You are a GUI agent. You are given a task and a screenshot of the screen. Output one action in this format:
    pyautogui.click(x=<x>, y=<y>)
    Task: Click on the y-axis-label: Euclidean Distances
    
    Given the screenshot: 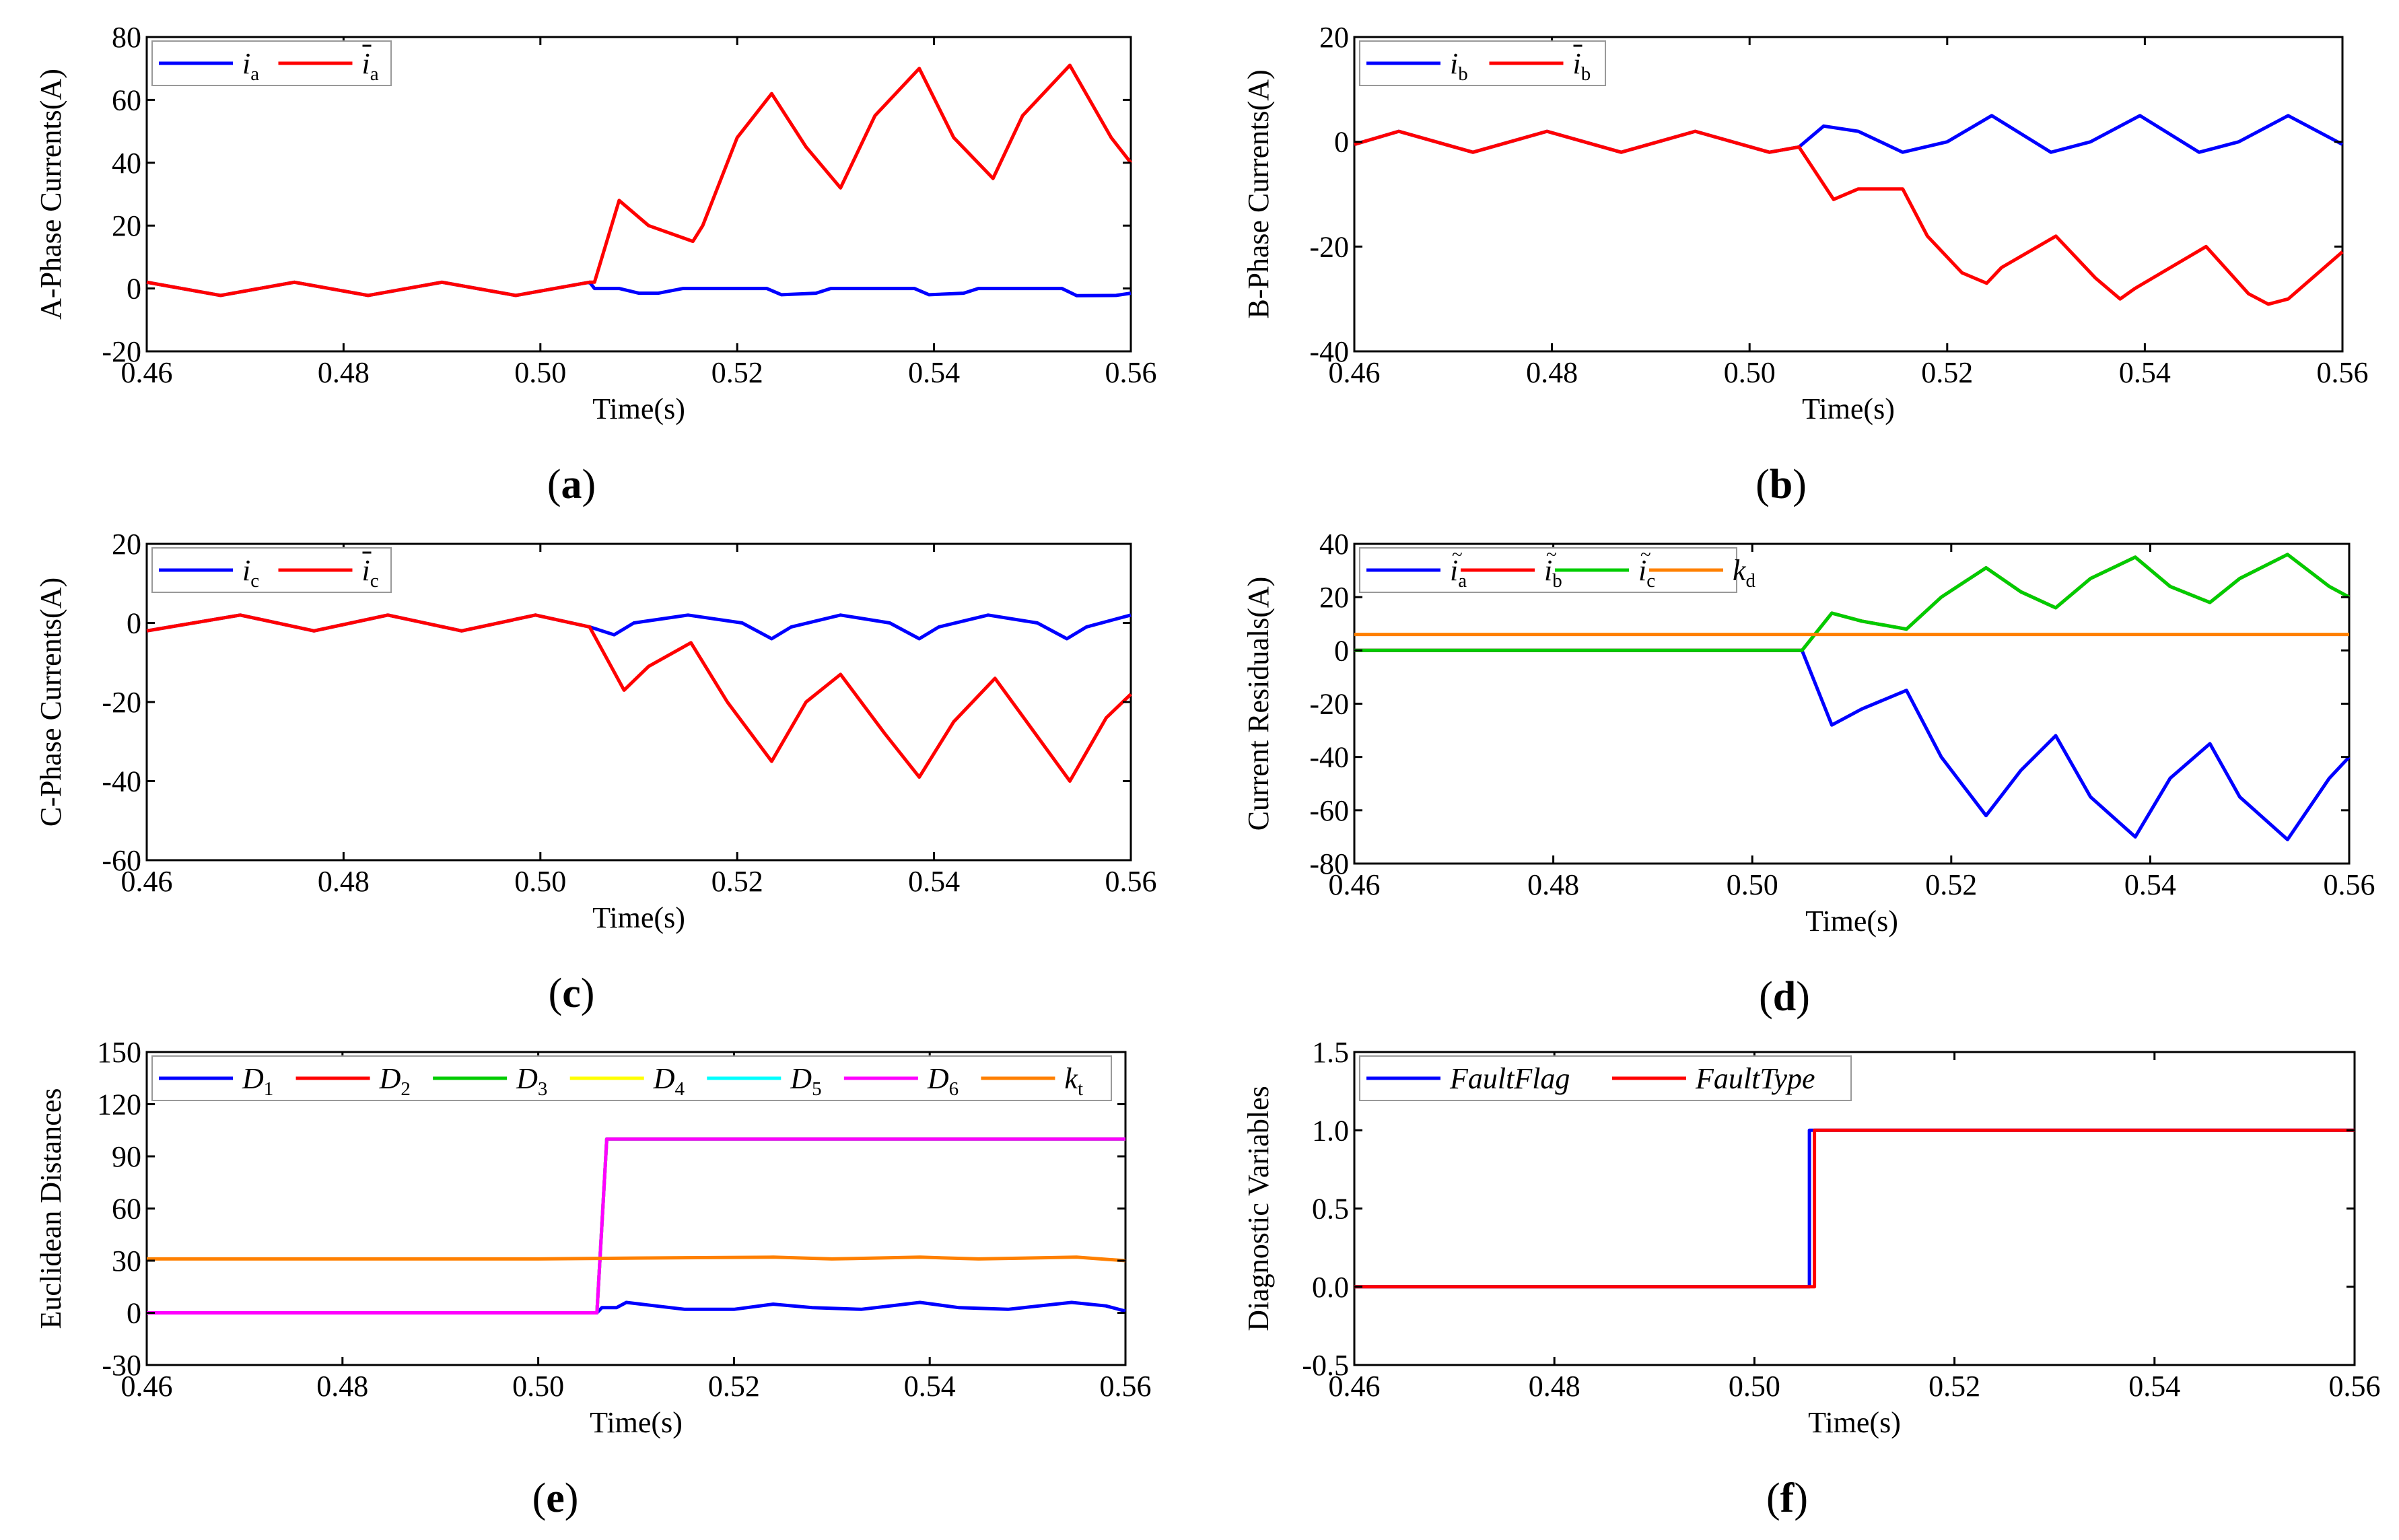 What is the action you would take?
    pyautogui.click(x=50, y=1208)
    